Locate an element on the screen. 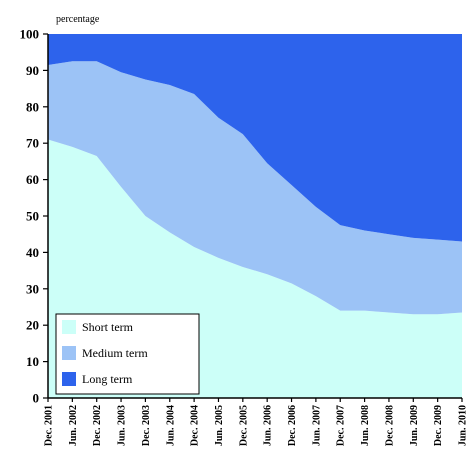 The image size is (468, 467). unit-label: percentage is located at coordinates (78, 19).